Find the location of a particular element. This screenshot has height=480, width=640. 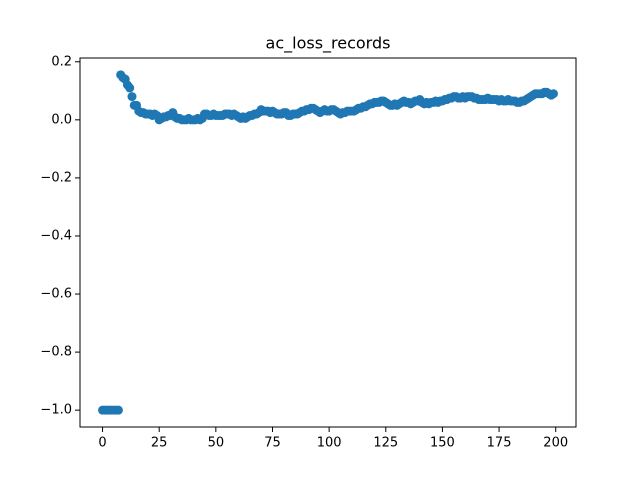

y-tick-label: −0.8 is located at coordinates (56, 352).